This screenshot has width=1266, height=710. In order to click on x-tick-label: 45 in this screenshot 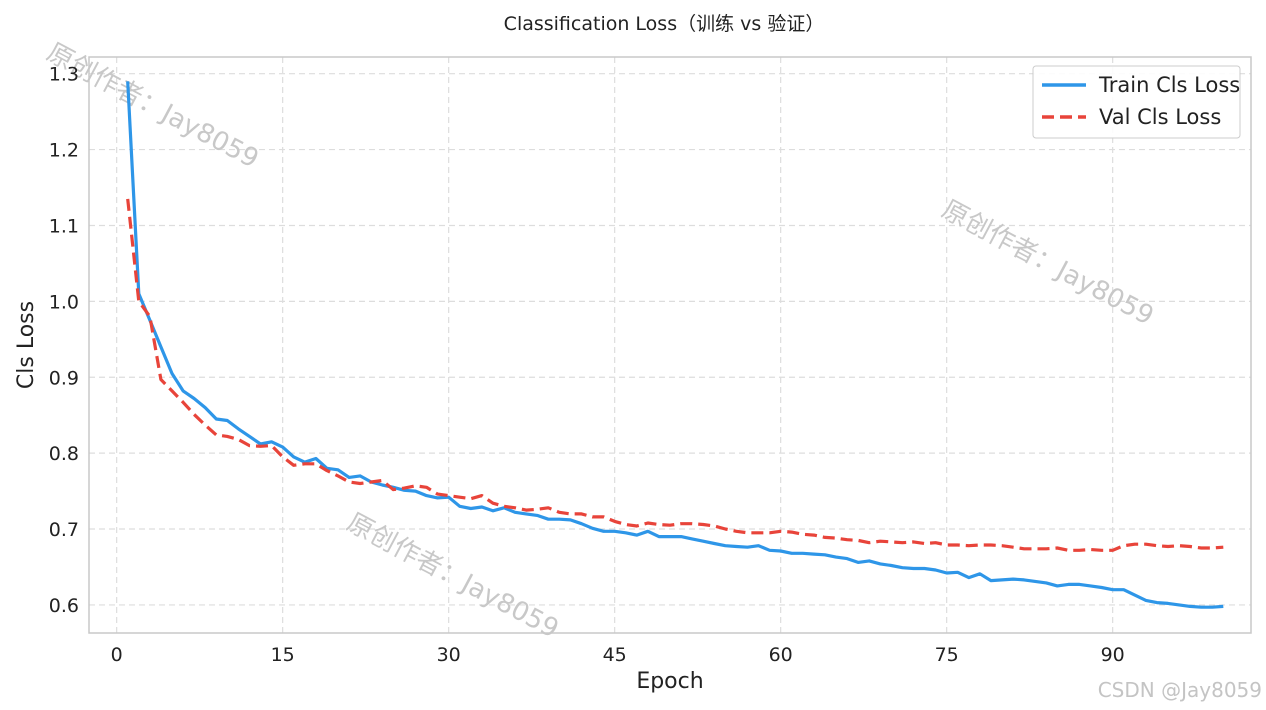, I will do `click(615, 655)`.